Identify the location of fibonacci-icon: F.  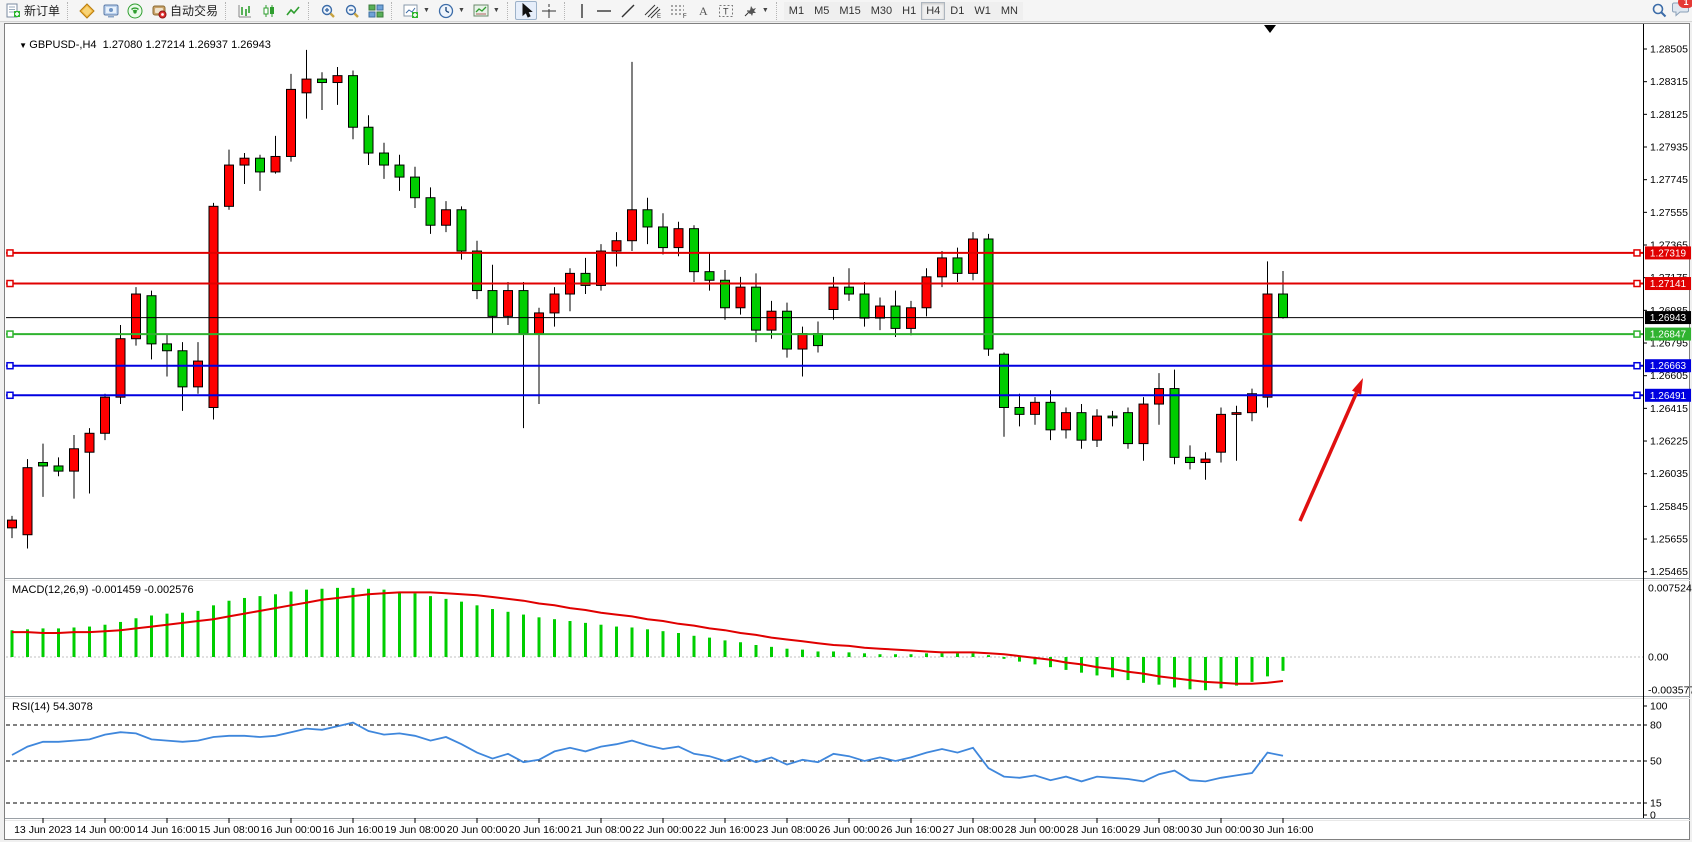
(679, 11).